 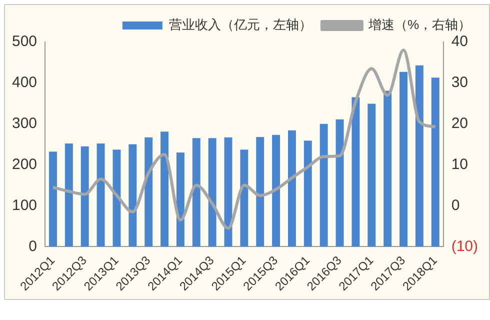 I want to click on y-tick-label: 300, so click(x=25, y=123).